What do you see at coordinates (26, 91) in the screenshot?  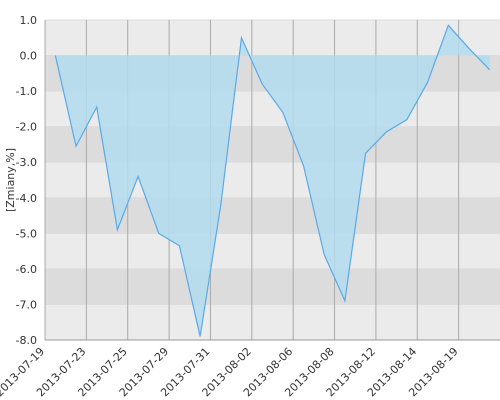 I see `y-tick-label: -1.0` at bounding box center [26, 91].